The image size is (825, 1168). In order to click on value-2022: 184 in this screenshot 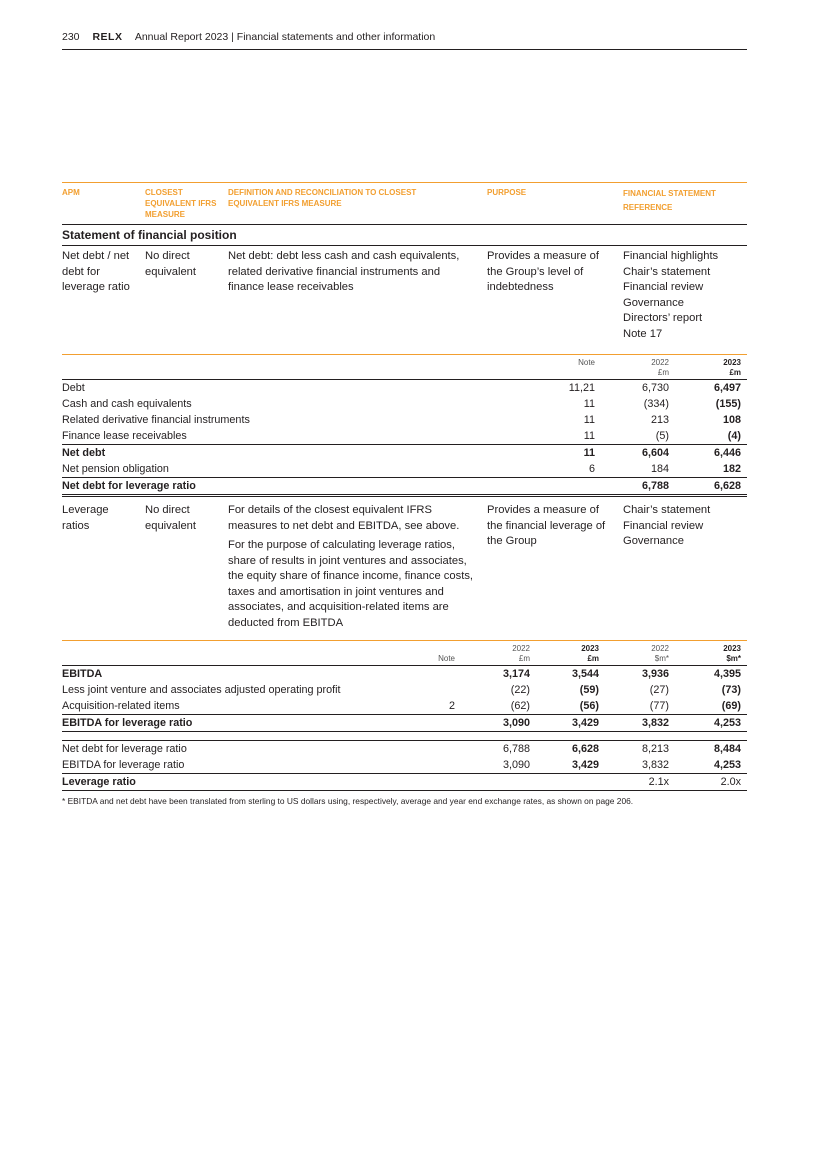, I will do `click(659, 469)`.